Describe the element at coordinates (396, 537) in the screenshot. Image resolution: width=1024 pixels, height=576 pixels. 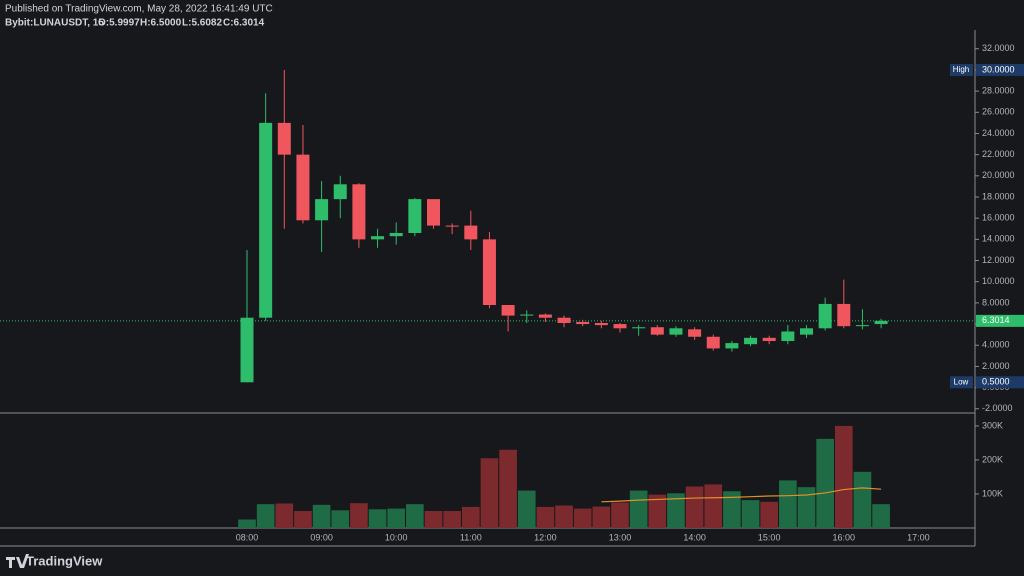
I see `x-tick-label: 10:00` at that location.